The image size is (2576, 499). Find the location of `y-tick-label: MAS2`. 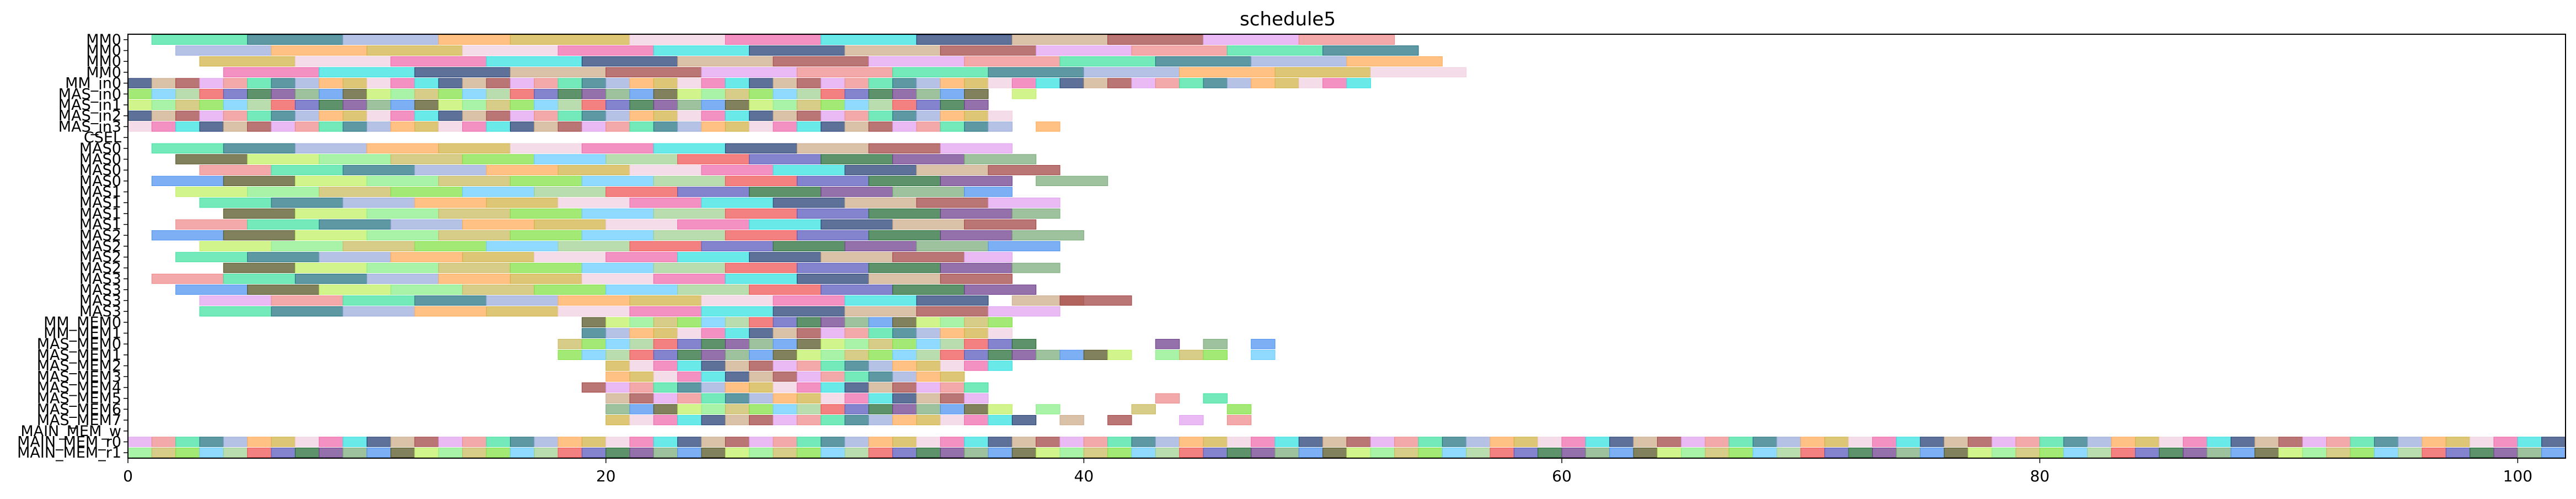

y-tick-label: MAS2 is located at coordinates (100, 247).